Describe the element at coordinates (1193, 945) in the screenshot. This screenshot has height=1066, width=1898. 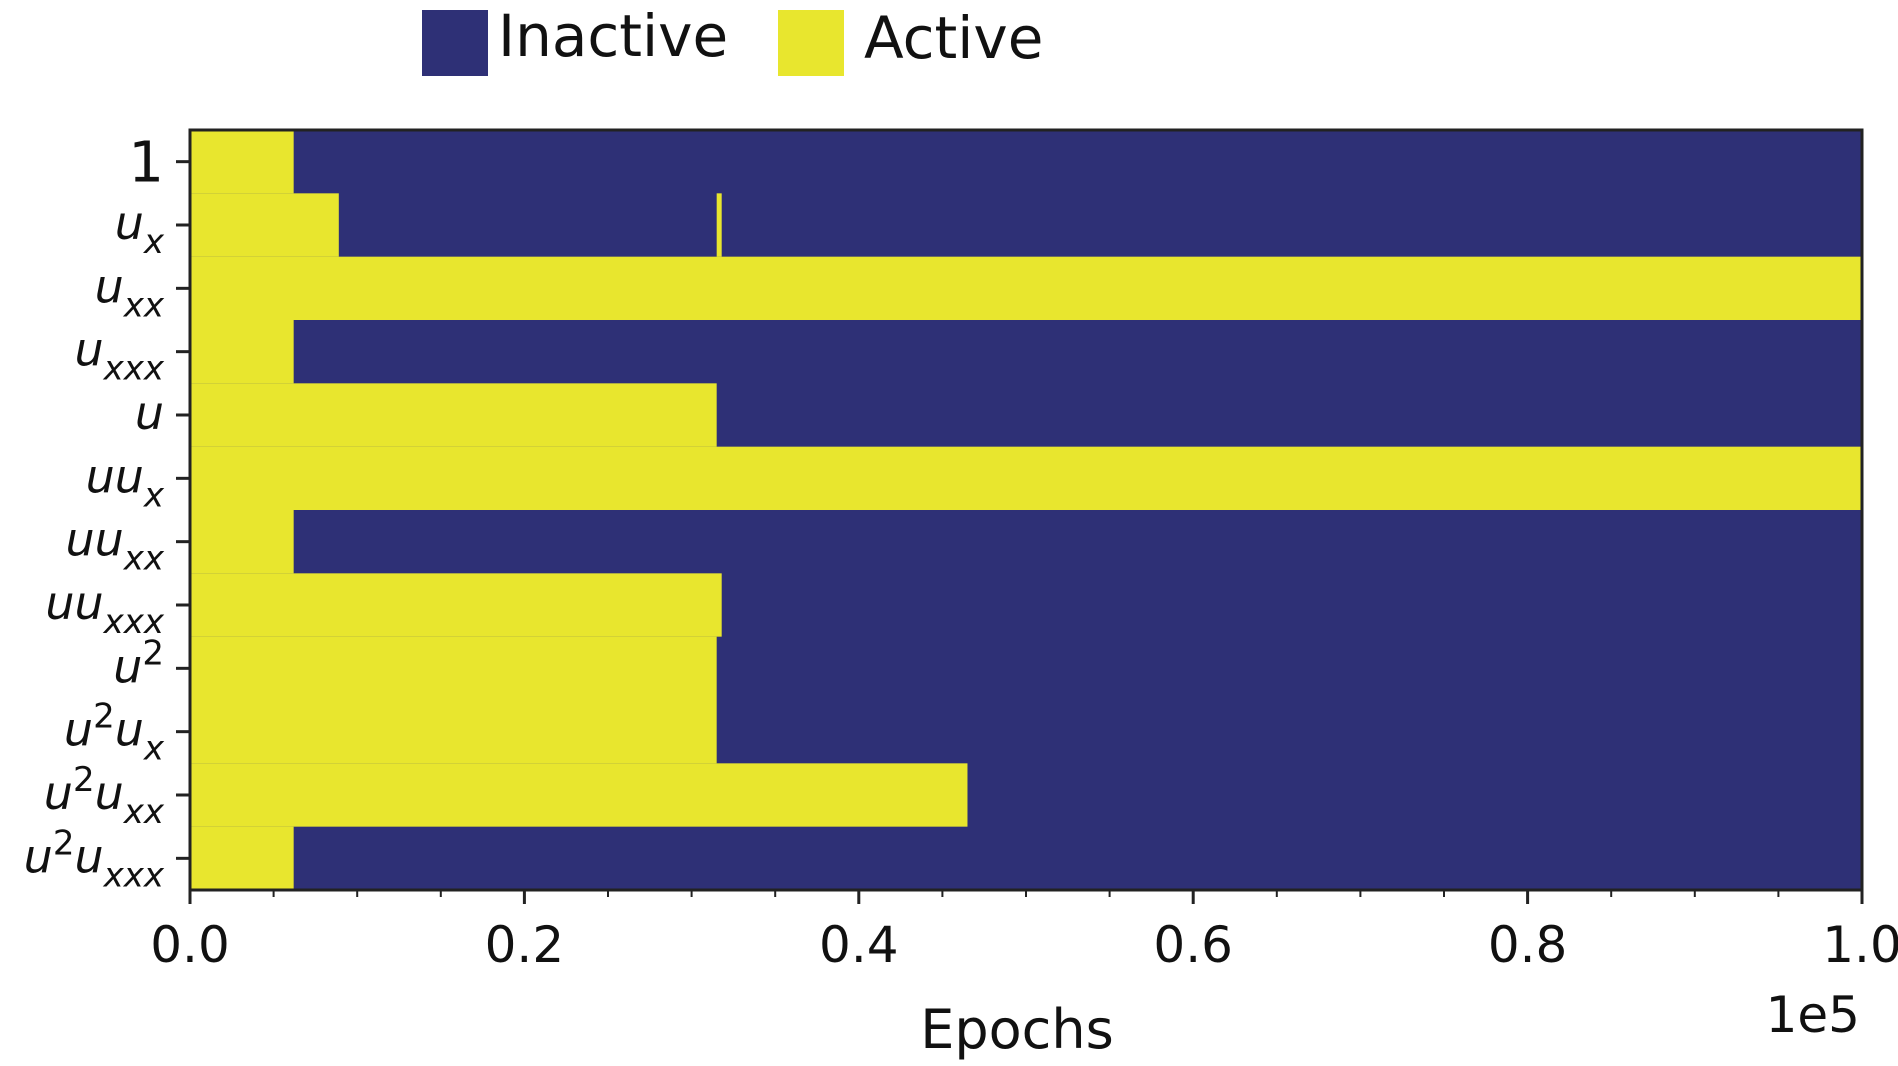
I see `x-tick-label-3: 0.6` at that location.